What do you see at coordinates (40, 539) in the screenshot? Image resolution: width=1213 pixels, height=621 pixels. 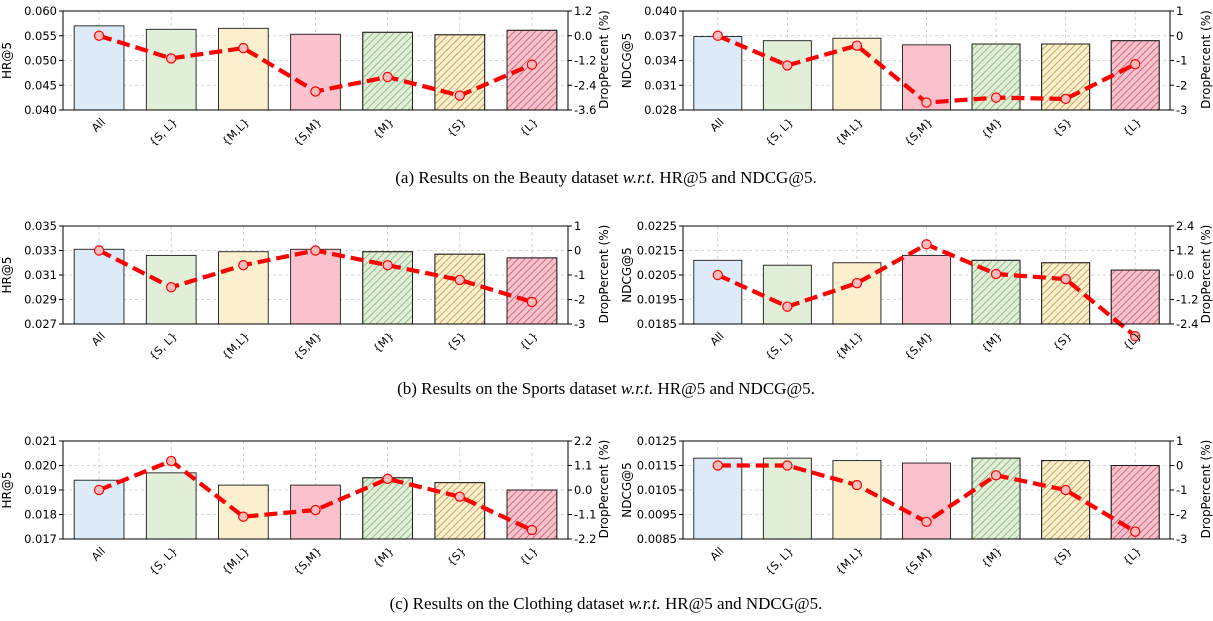 I see `y-tick-label: 0.017` at bounding box center [40, 539].